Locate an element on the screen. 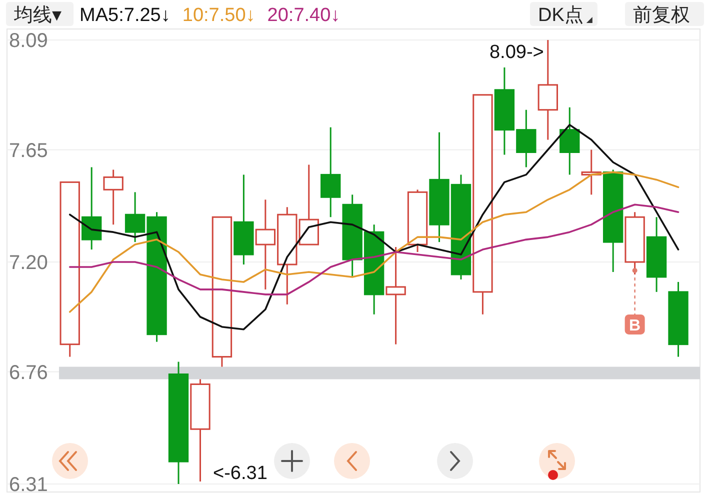 This screenshot has height=500, width=708. text: 前复权 is located at coordinates (661, 15).